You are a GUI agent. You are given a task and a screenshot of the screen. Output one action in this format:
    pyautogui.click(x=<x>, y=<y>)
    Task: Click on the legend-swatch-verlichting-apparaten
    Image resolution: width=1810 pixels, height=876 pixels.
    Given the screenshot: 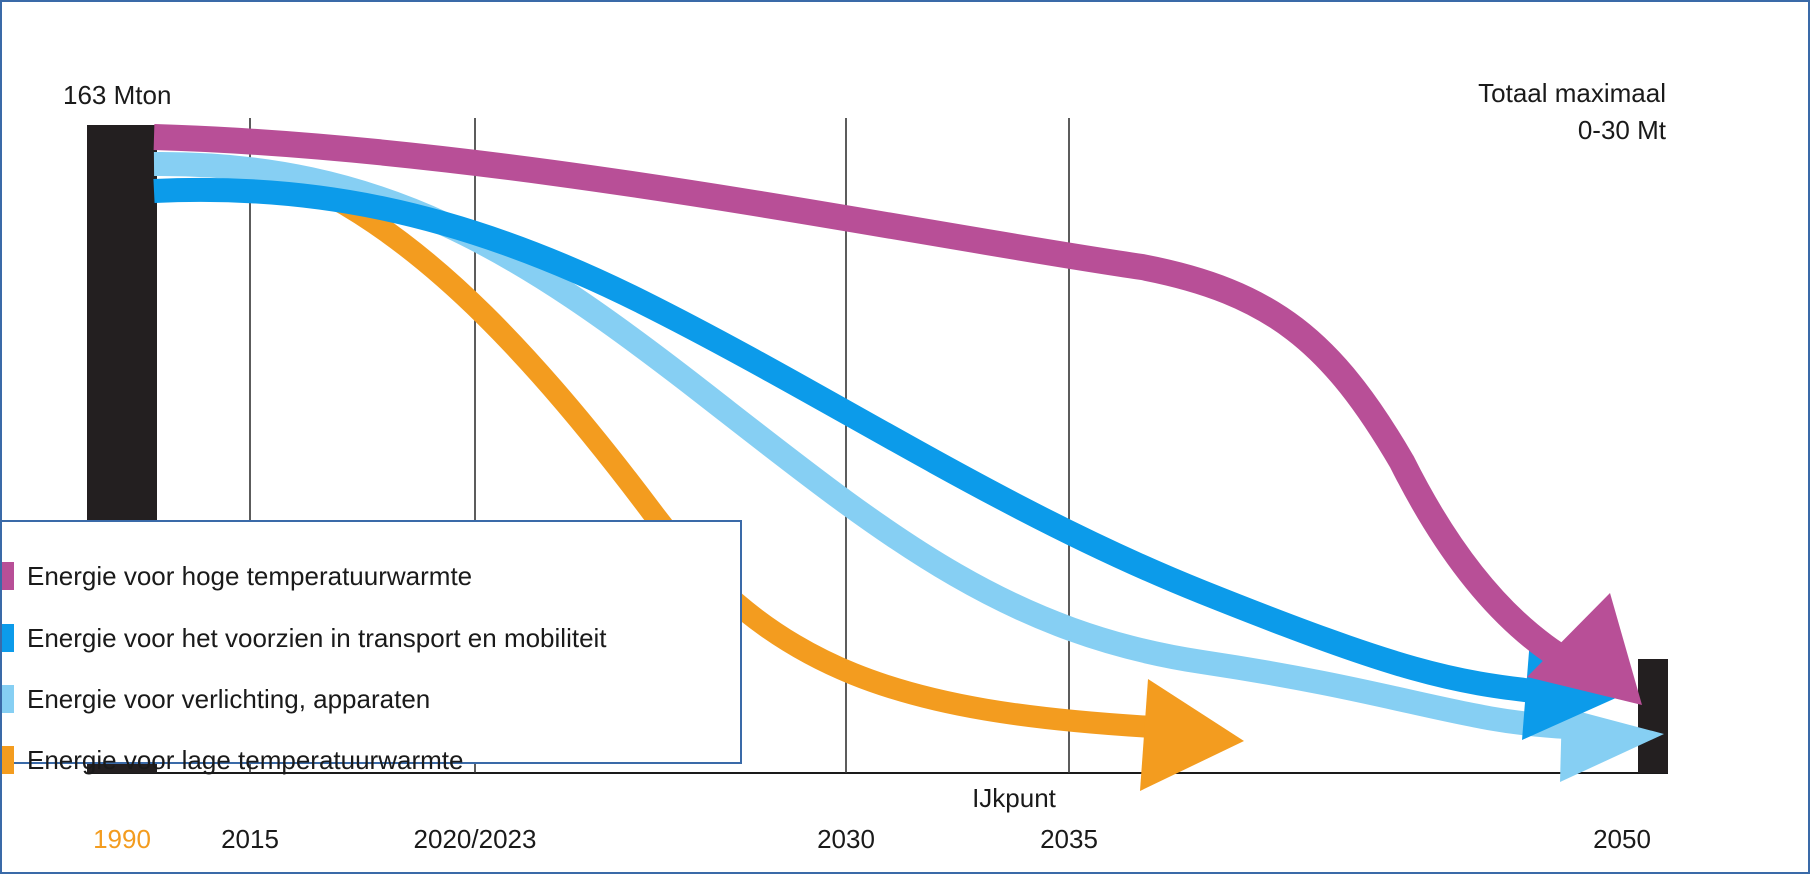 What is the action you would take?
    pyautogui.click(x=8, y=699)
    